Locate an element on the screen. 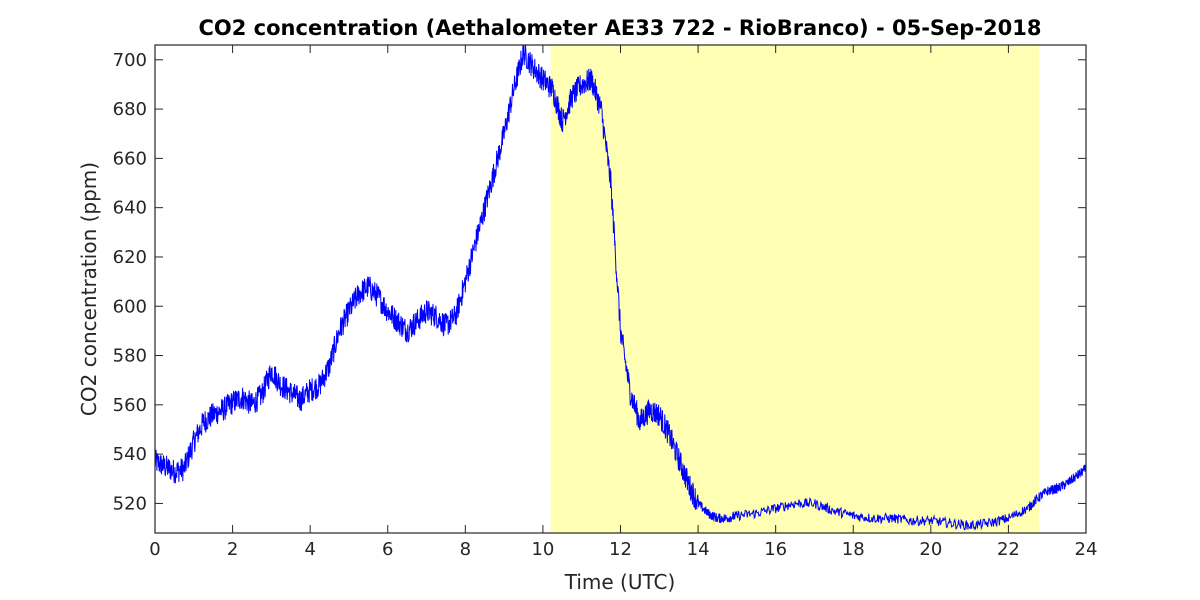 The height and width of the screenshot is (600, 1200). y-tick-label: 620 is located at coordinates (130, 257).